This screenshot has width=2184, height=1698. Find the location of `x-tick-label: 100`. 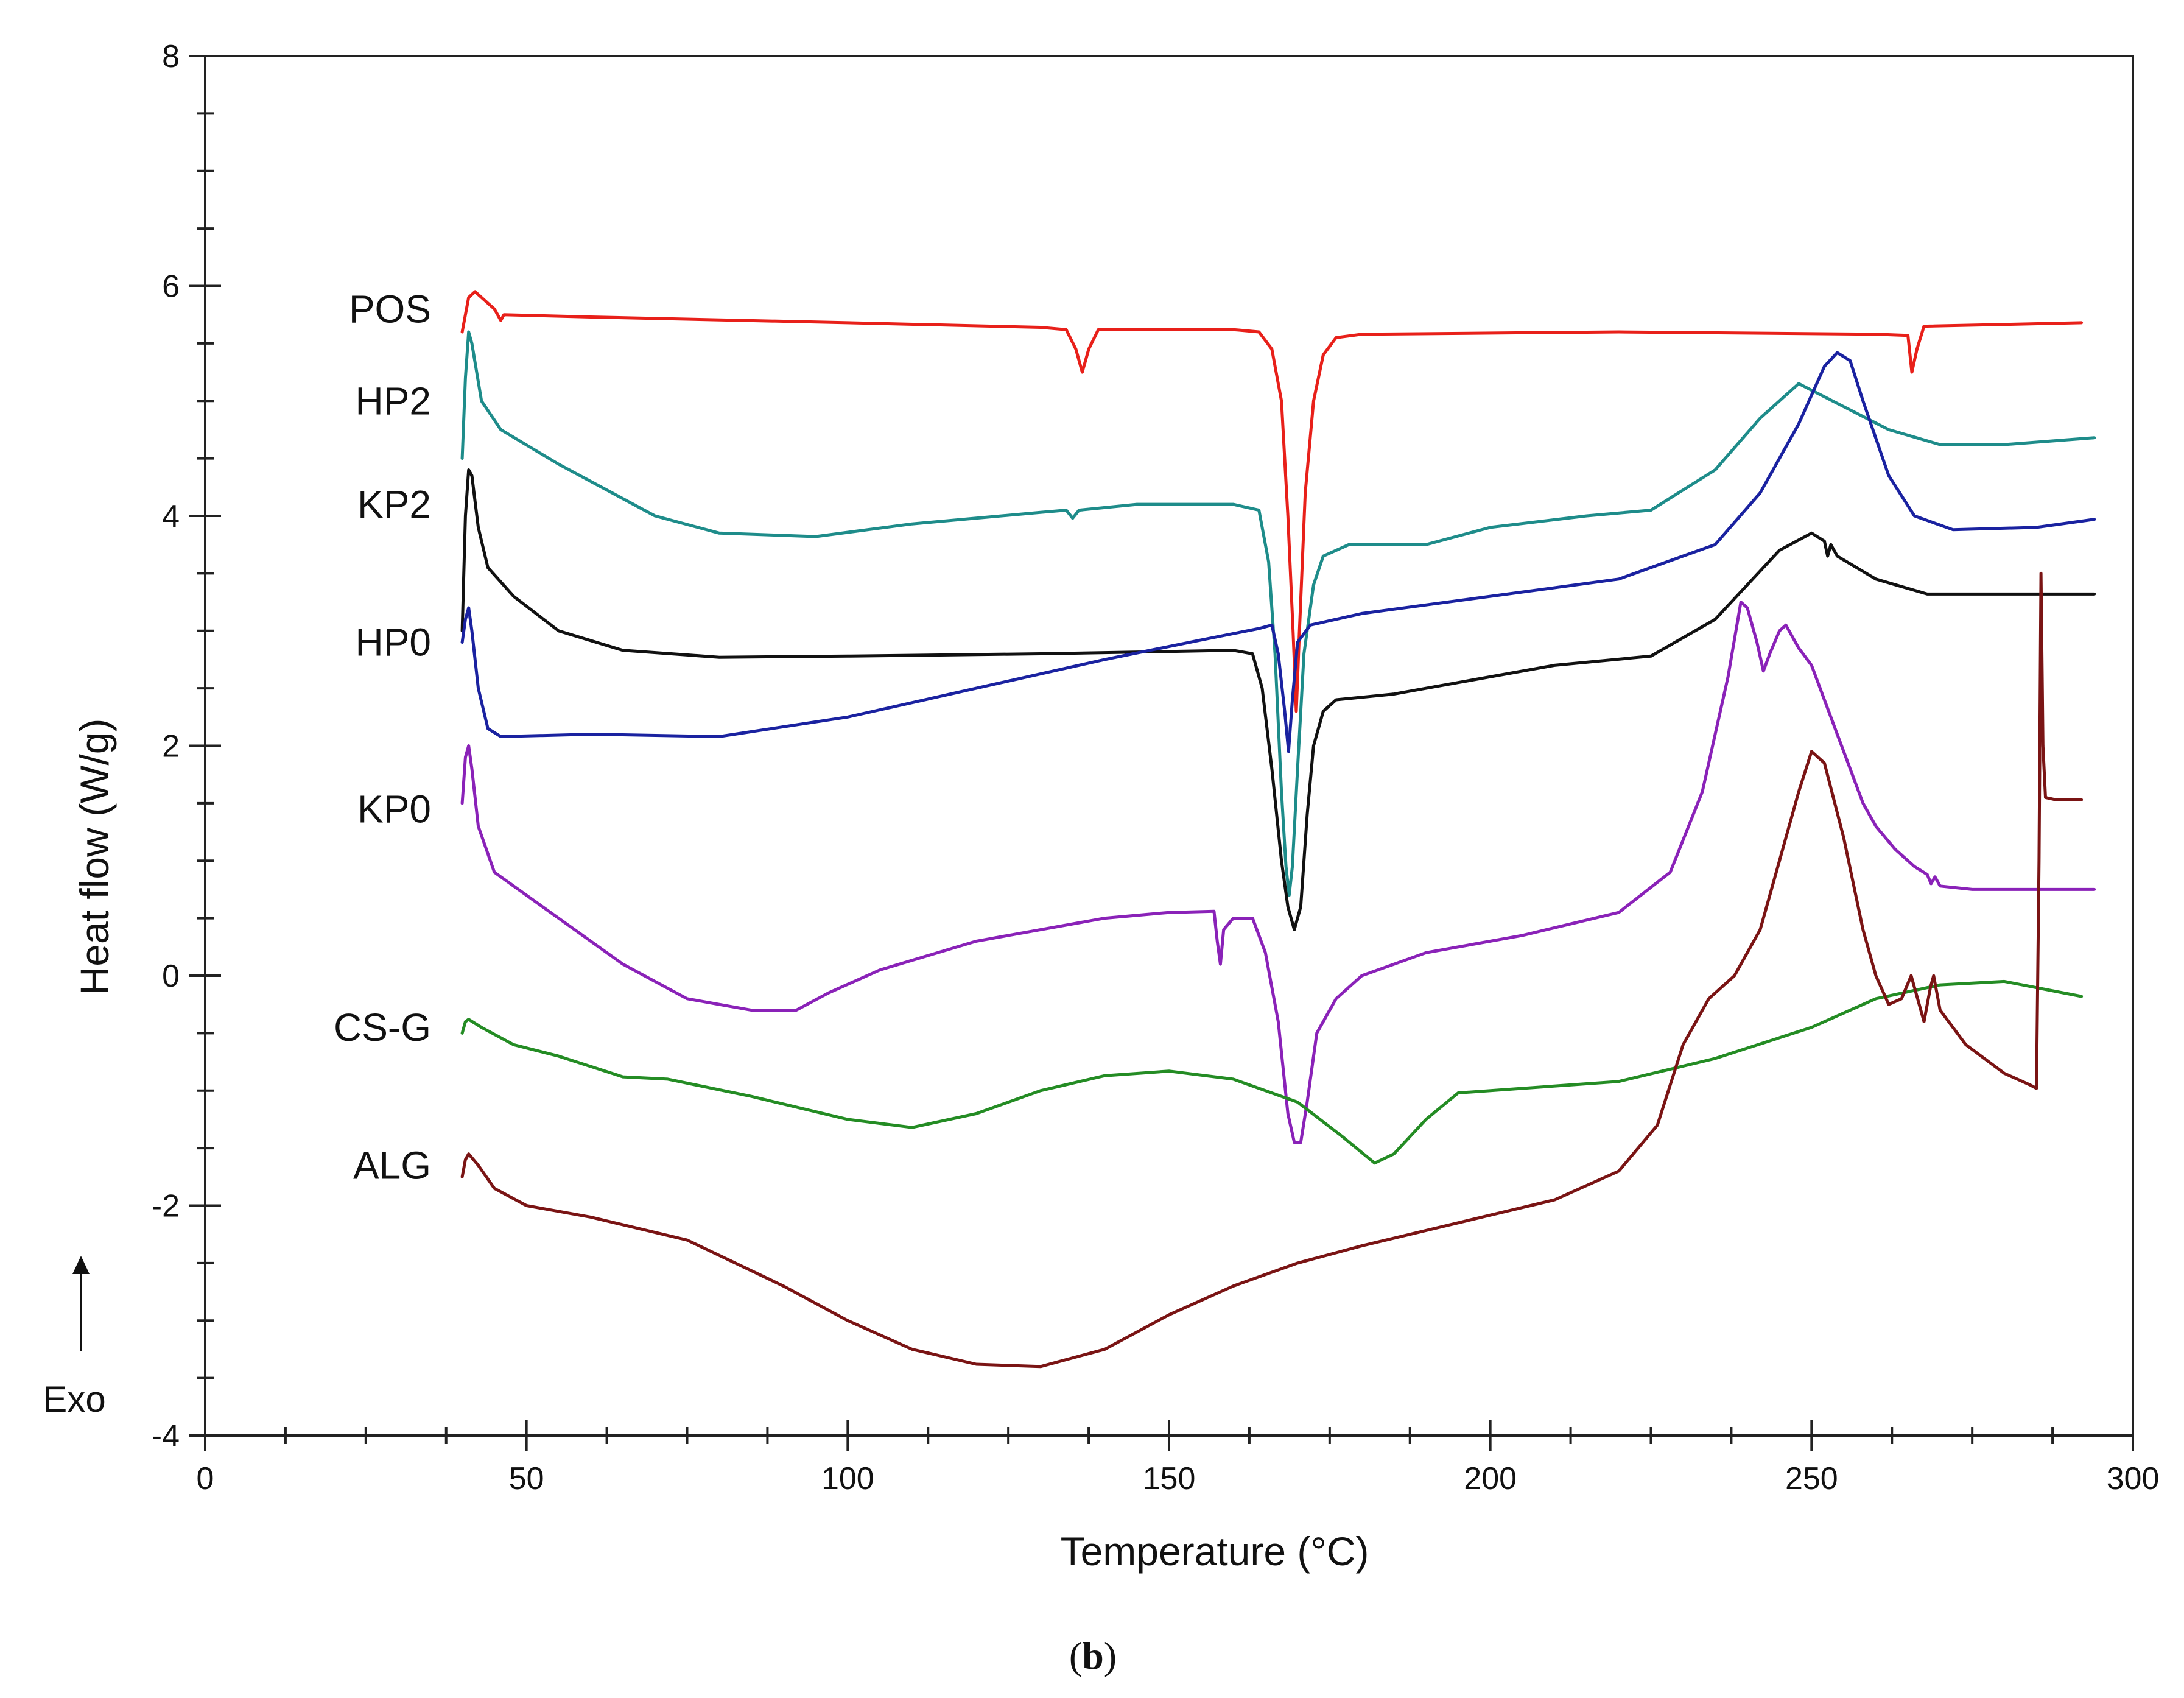

x-tick-label: 100 is located at coordinates (847, 1478).